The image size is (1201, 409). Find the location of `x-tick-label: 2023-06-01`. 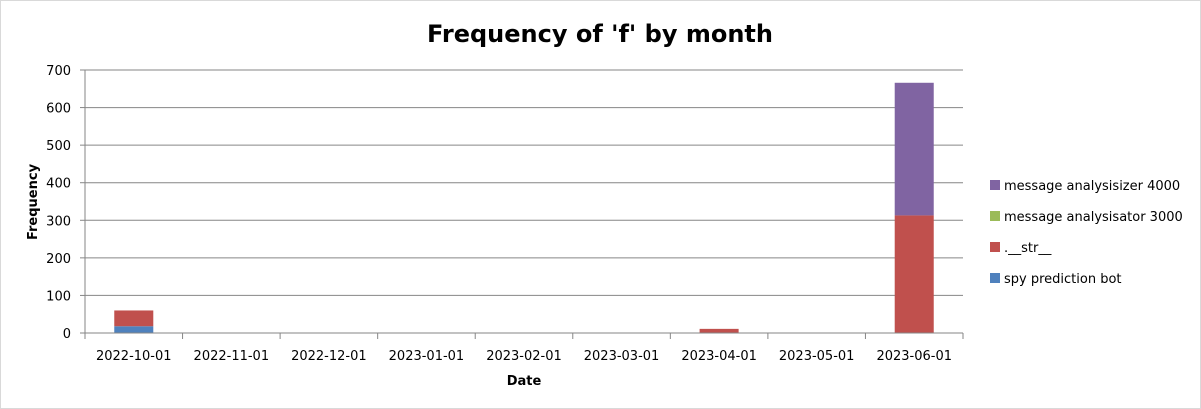

x-tick-label: 2023-06-01 is located at coordinates (914, 356).